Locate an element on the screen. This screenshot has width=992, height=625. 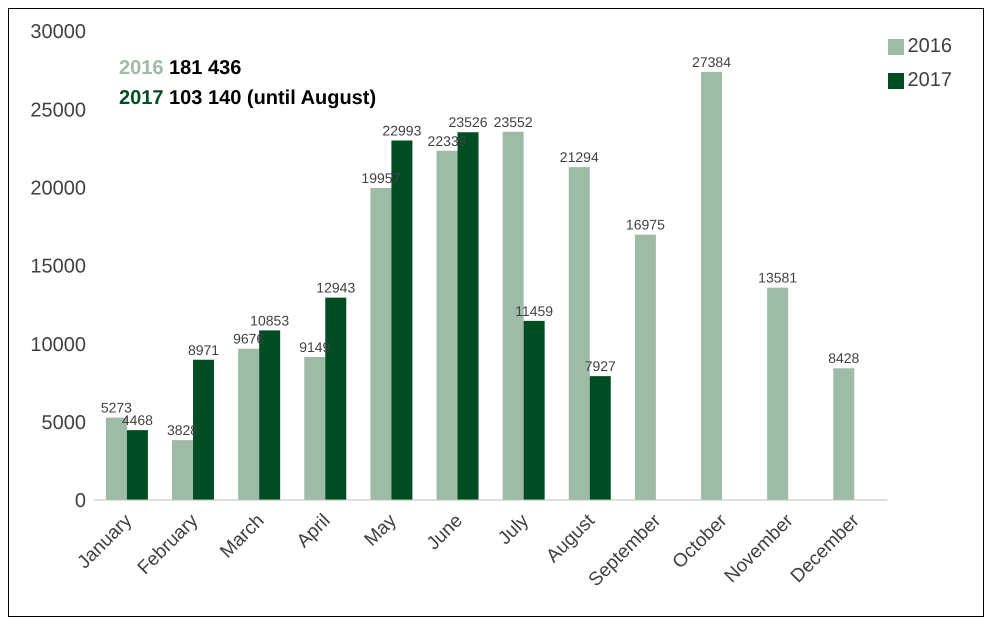
data-label: 8428 is located at coordinates (844, 358).